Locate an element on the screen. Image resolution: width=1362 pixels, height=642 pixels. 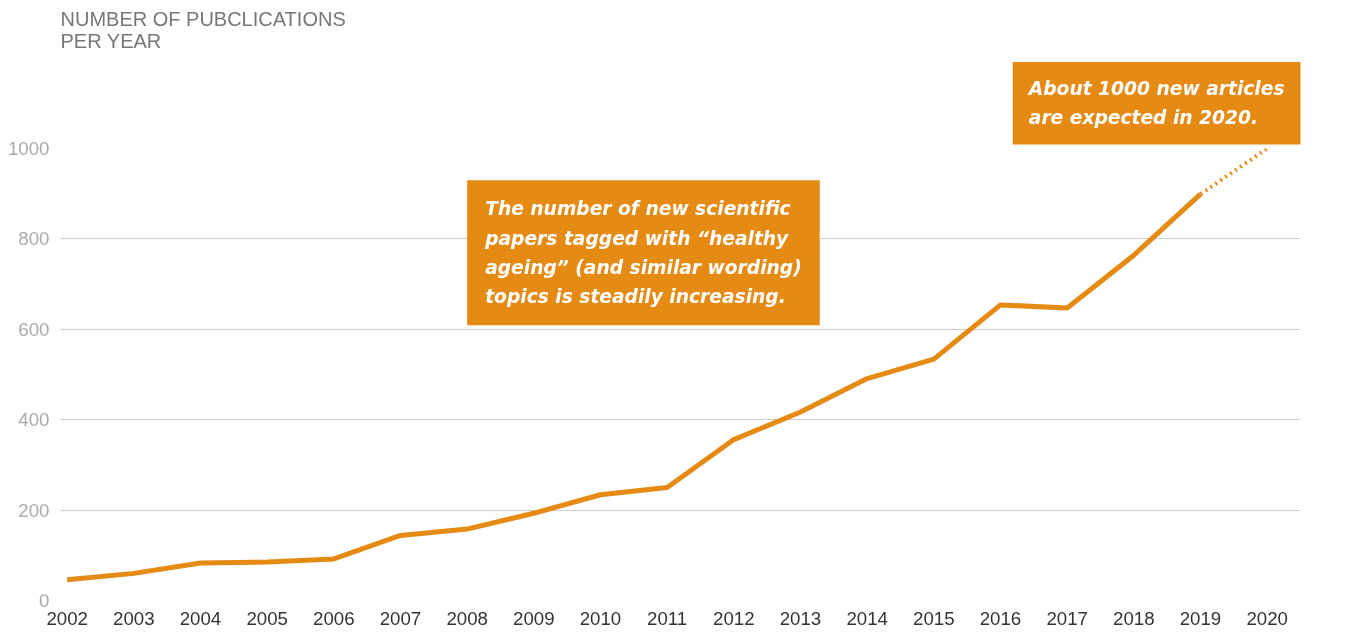
text: About 1000 new articles are expected in 2020. is located at coordinates (1155, 103).